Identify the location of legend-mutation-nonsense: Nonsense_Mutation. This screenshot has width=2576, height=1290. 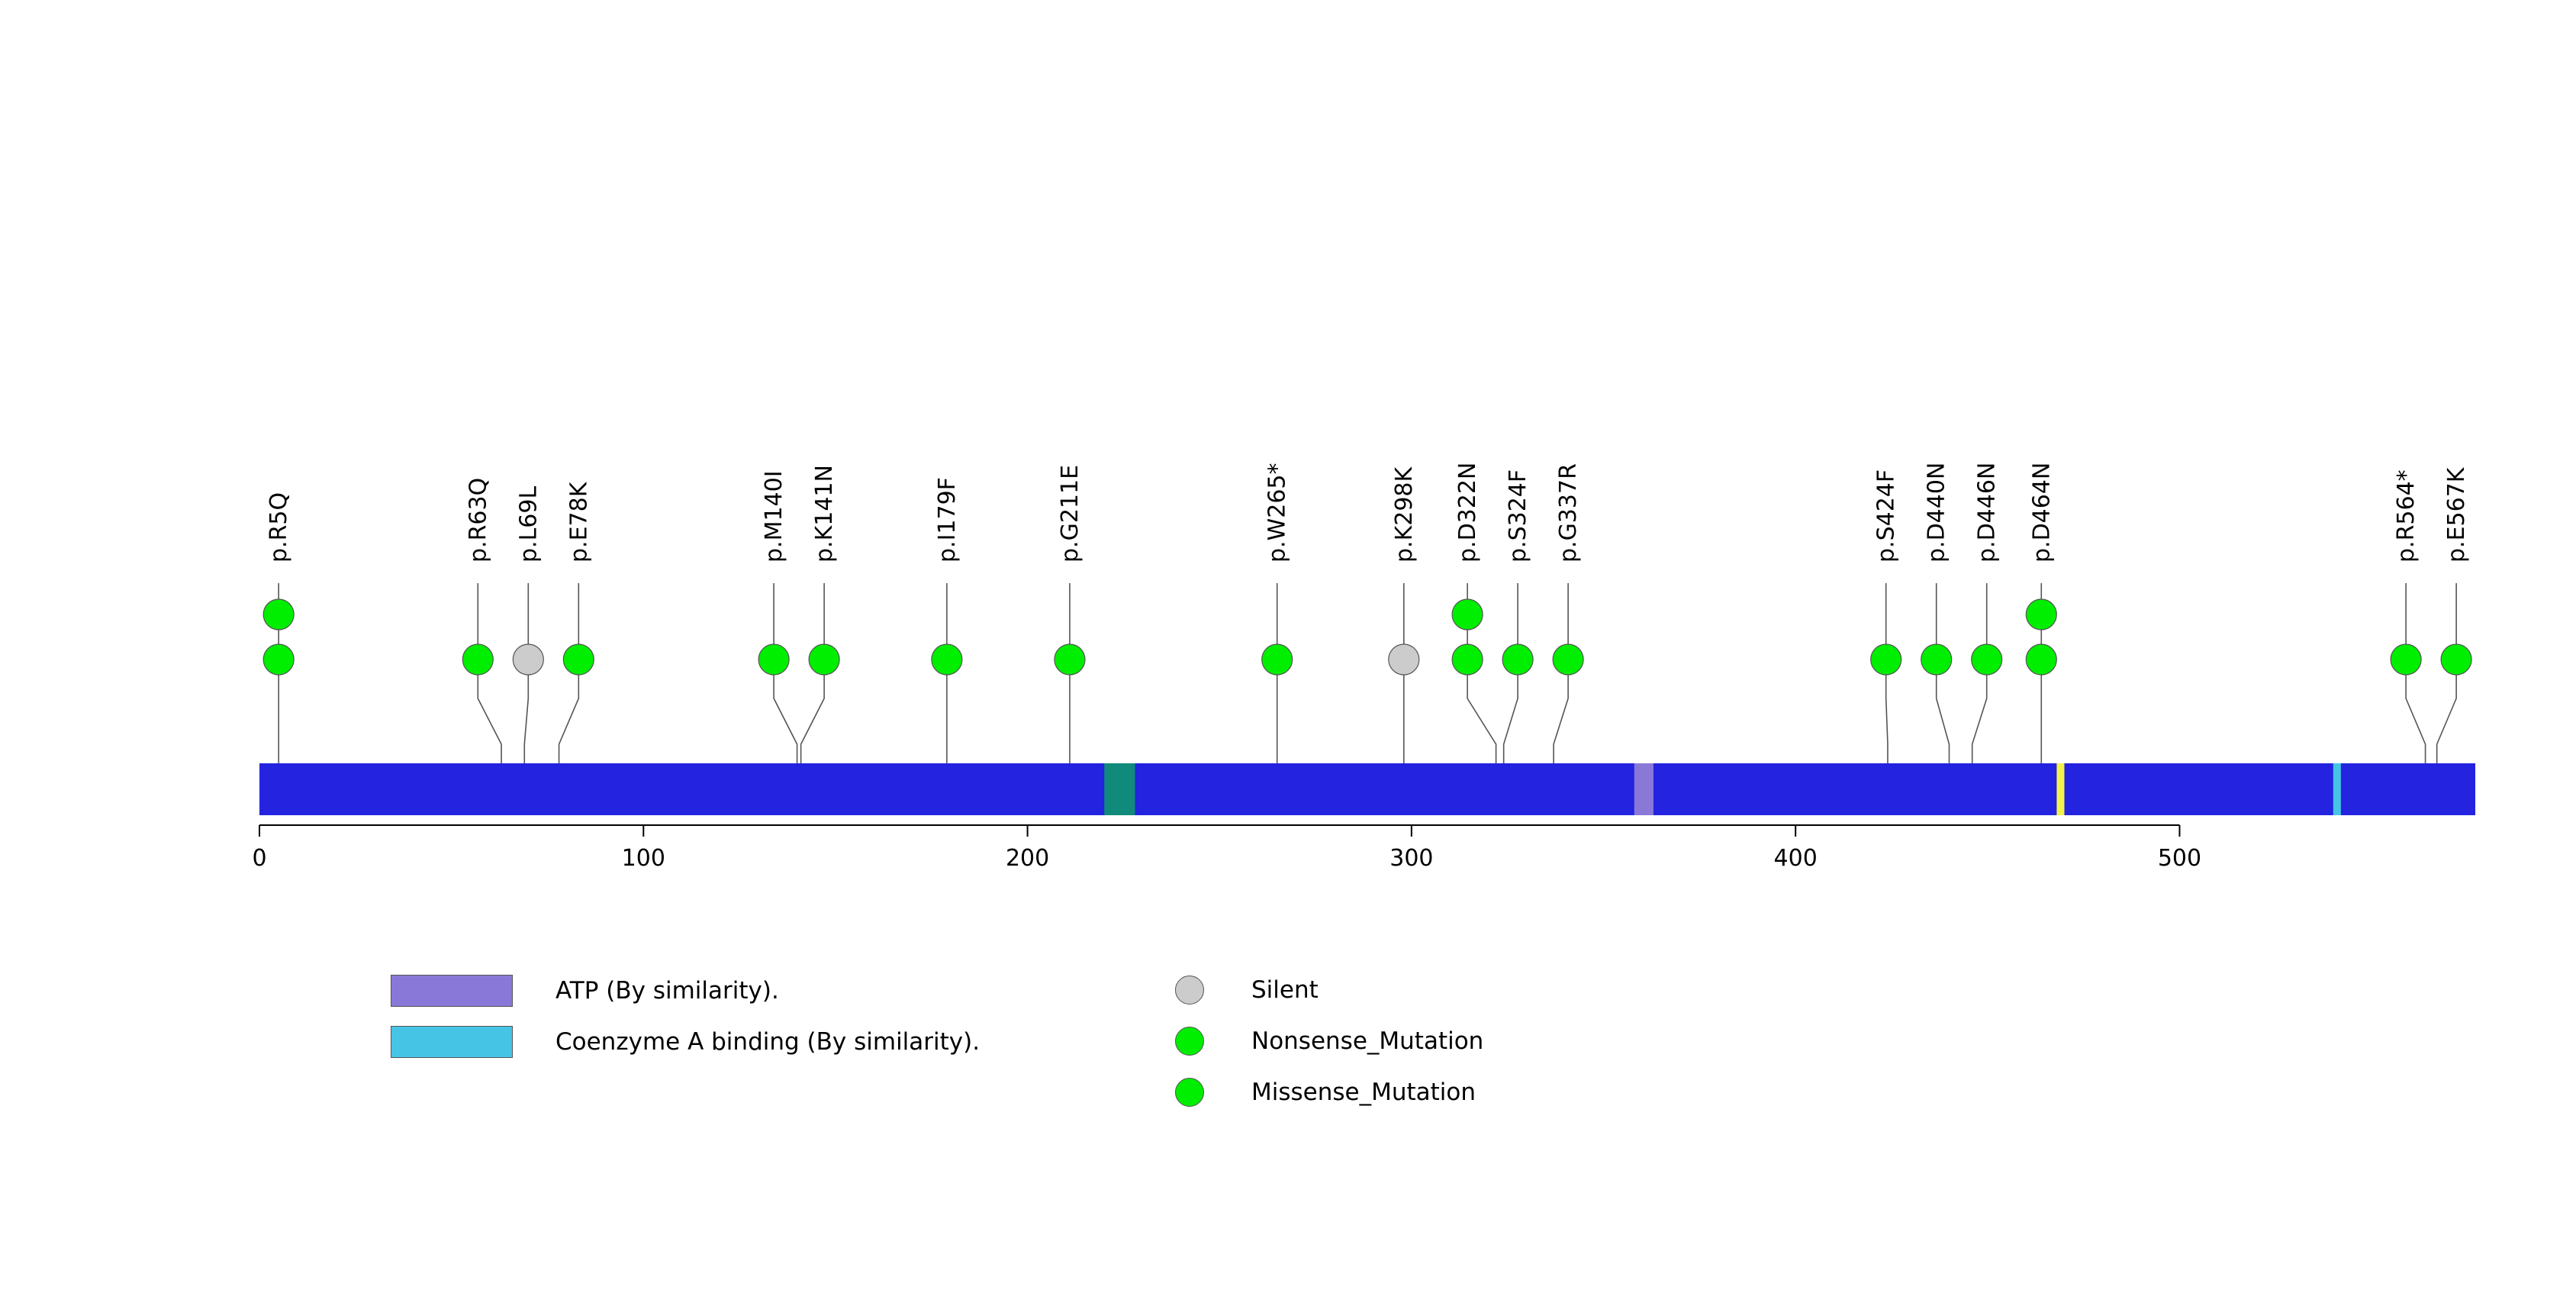
(1329, 1041).